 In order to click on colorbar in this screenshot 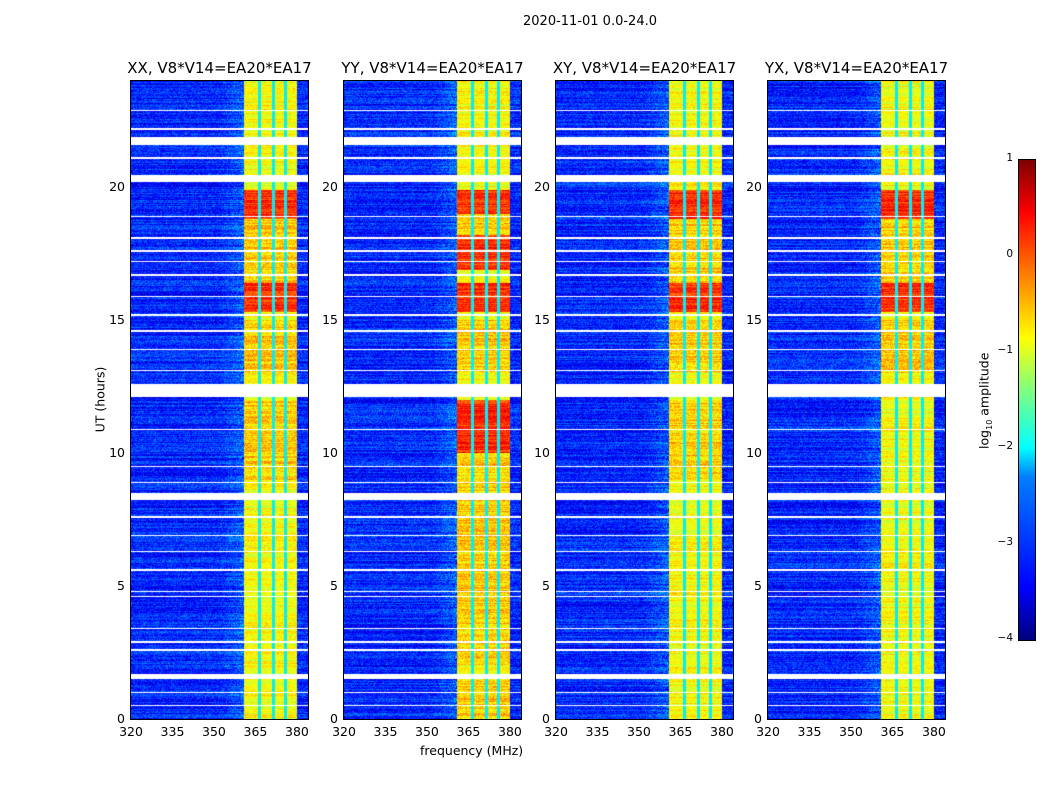, I will do `click(1027, 400)`.